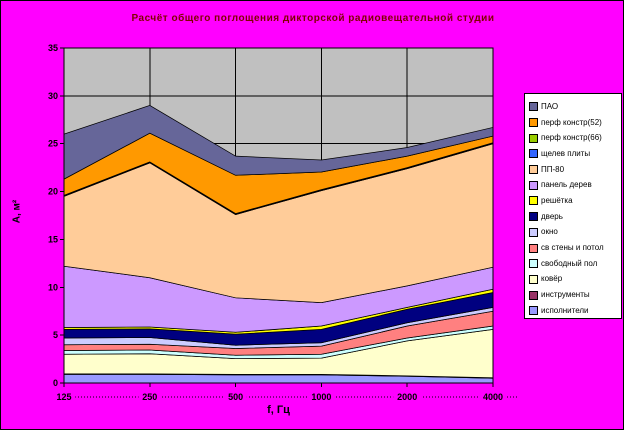 This screenshot has height=430, width=624. Describe the element at coordinates (549, 232) in the screenshot. I see `legend-label: окно` at that location.